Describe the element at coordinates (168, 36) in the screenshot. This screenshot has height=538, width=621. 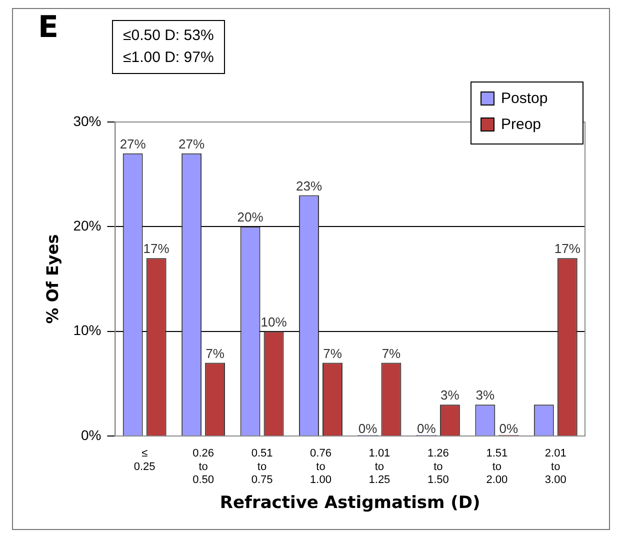
I see `text: ≤0.50 D: 53%` at that location.